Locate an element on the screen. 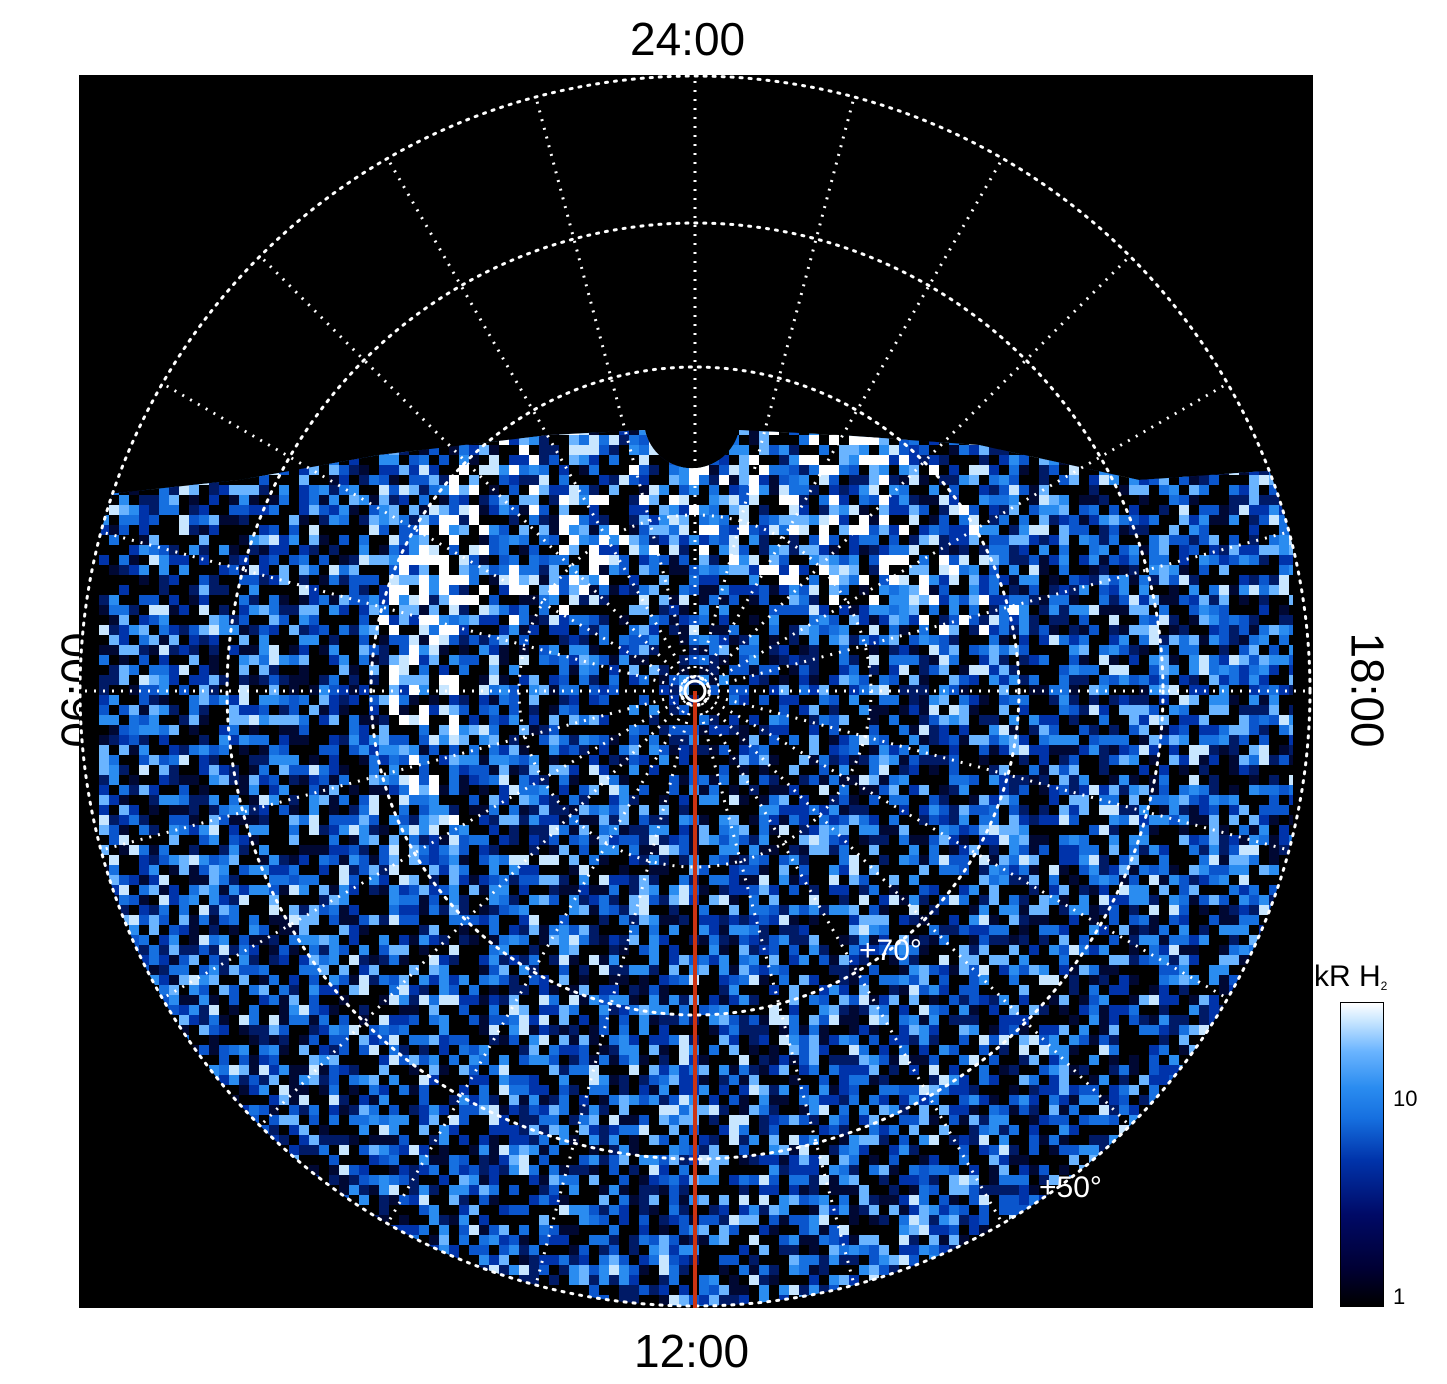 The image size is (1447, 1384). latitude-label-70: +70° is located at coordinates (890, 950).